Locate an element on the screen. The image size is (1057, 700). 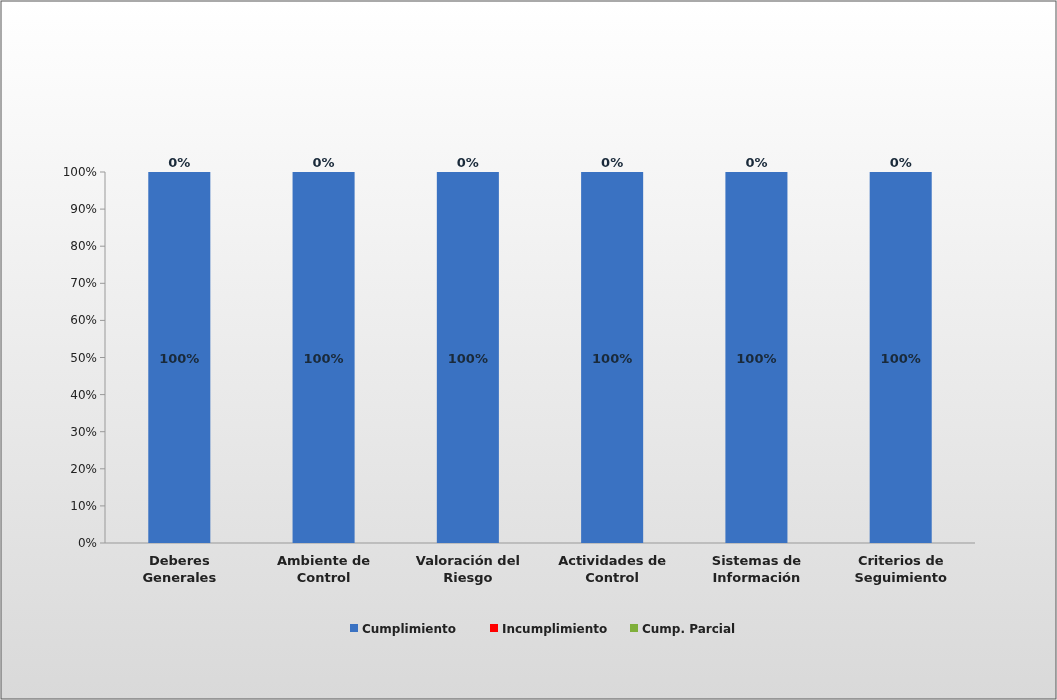
legend-label: Cumplimiento is located at coordinates (409, 629).